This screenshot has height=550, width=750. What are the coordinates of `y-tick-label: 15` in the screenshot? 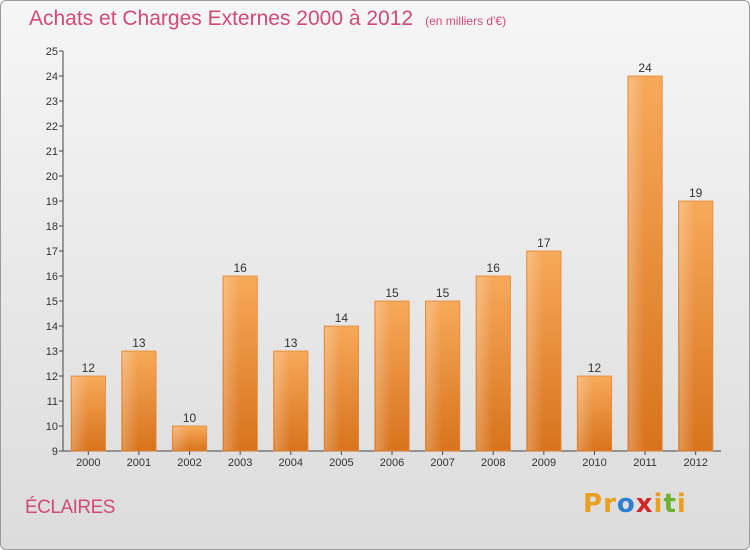 It's located at (52, 302).